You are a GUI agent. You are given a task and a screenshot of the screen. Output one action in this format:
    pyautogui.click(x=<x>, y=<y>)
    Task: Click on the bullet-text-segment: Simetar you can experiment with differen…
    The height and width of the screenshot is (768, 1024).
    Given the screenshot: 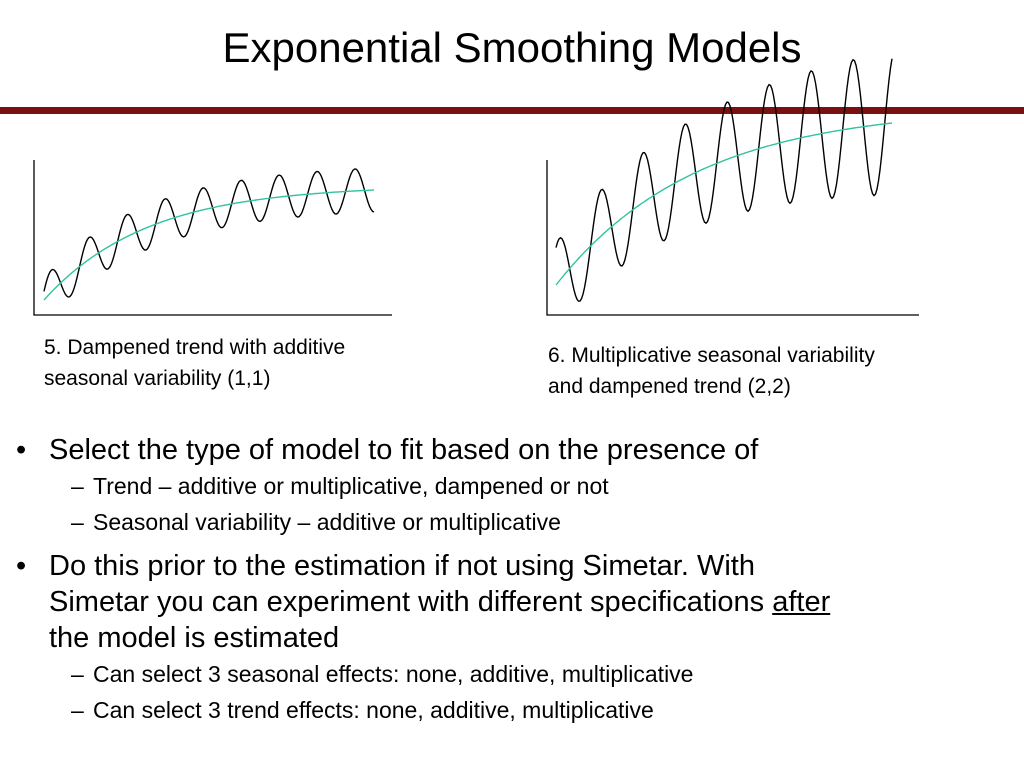 What is the action you would take?
    pyautogui.click(x=411, y=602)
    